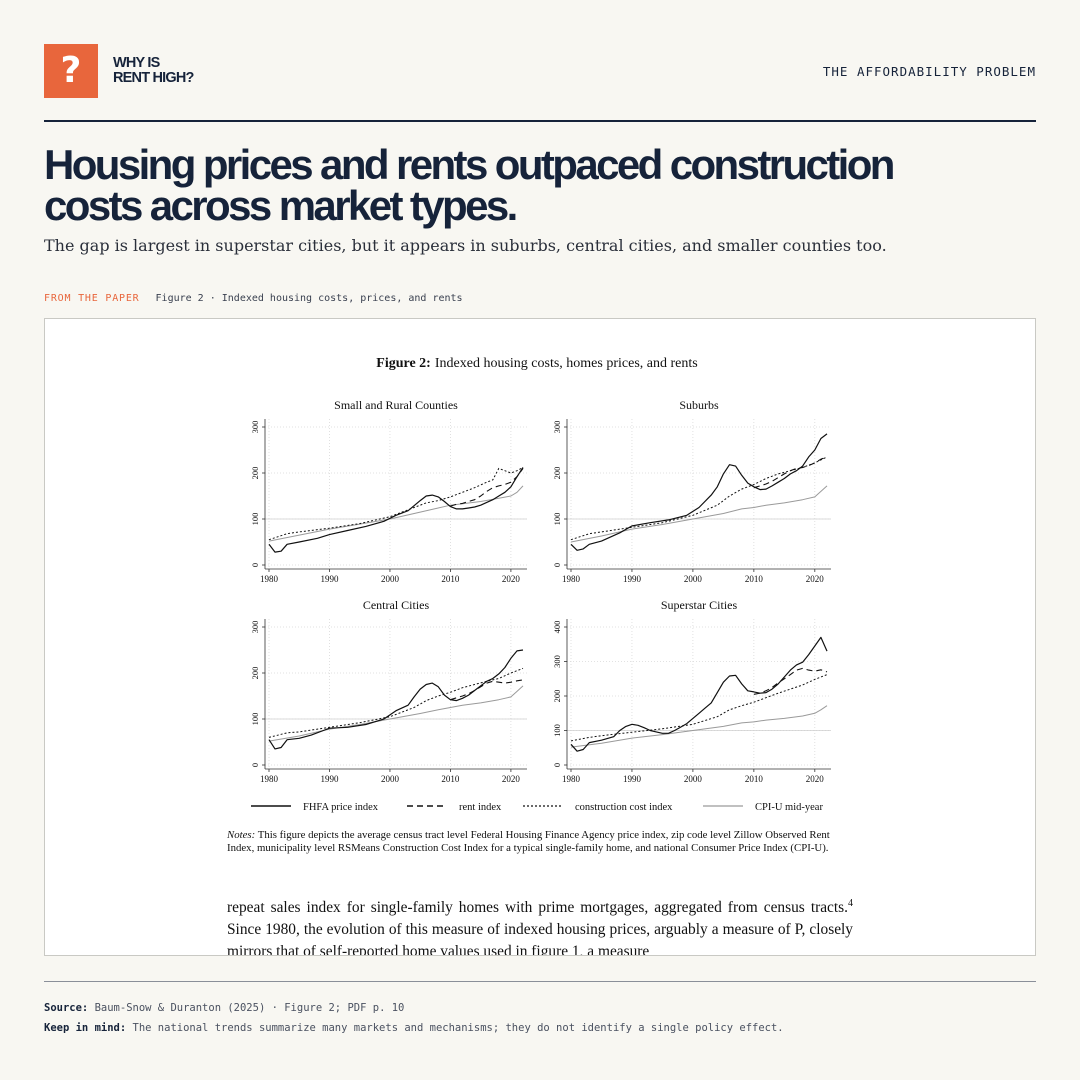 The height and width of the screenshot is (1080, 1080). Describe the element at coordinates (153, 77) in the screenshot. I see `brand-name-line2: RENT HIGH?` at that location.